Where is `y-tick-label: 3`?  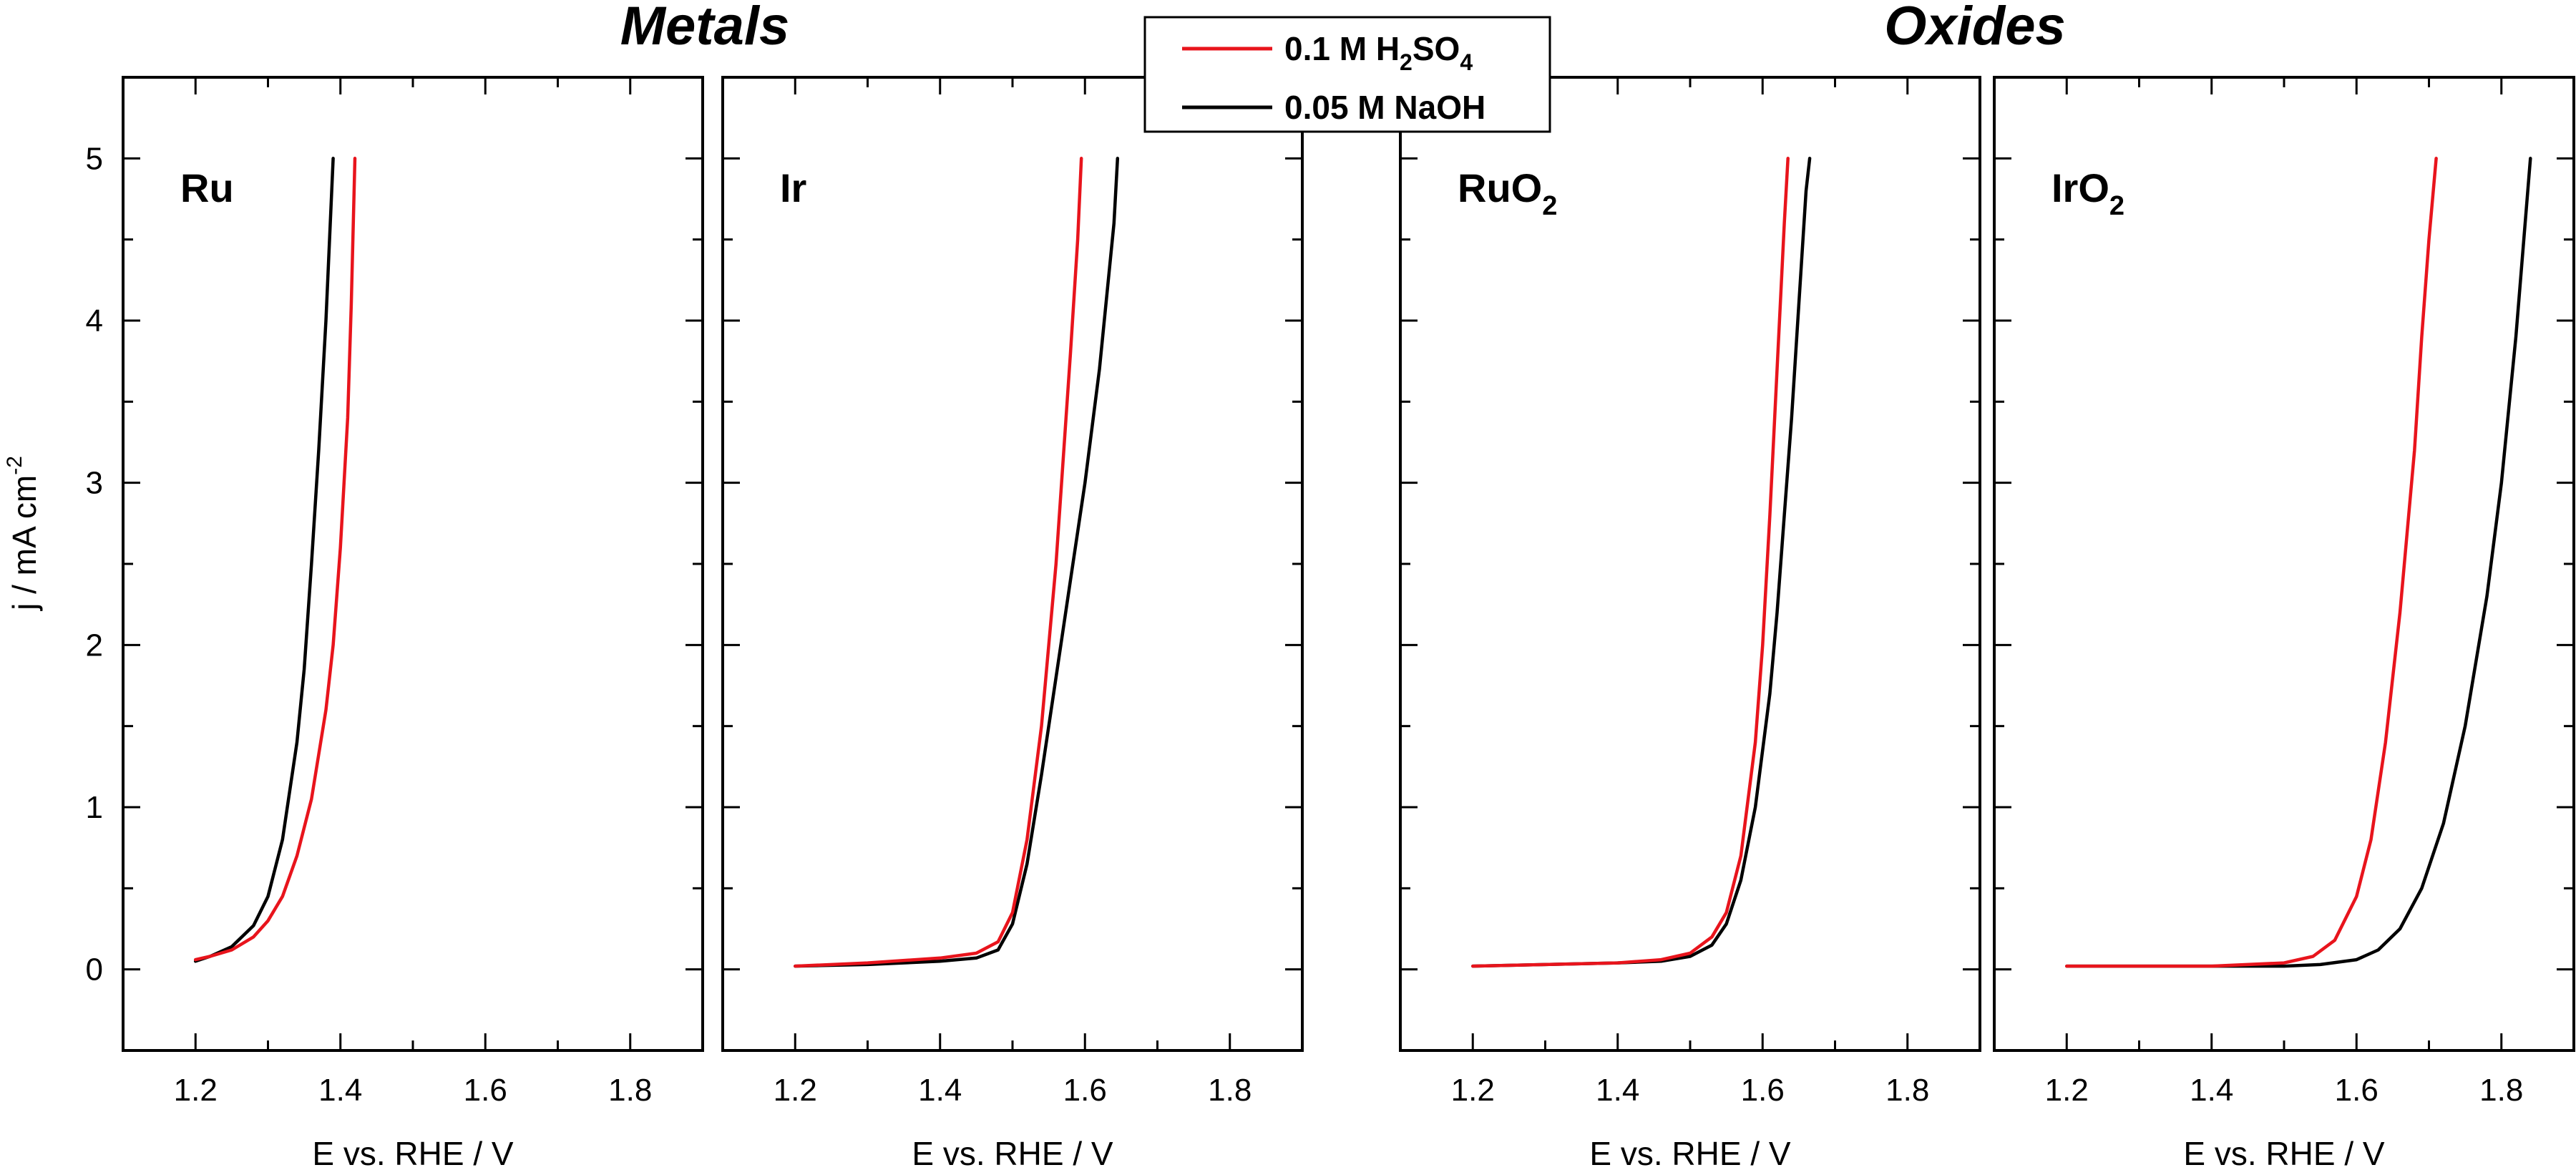 y-tick-label: 3 is located at coordinates (94, 484).